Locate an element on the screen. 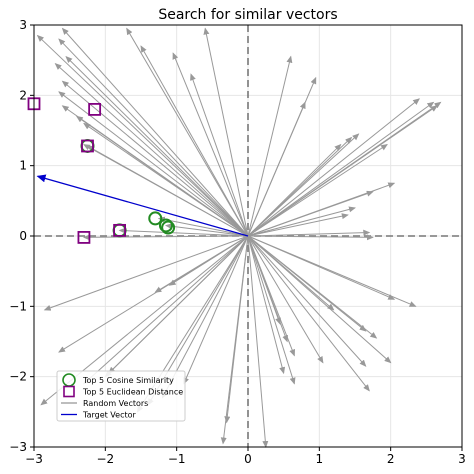 This screenshot has height=474, width=474. y-tick-label: −1 is located at coordinates (18, 306).